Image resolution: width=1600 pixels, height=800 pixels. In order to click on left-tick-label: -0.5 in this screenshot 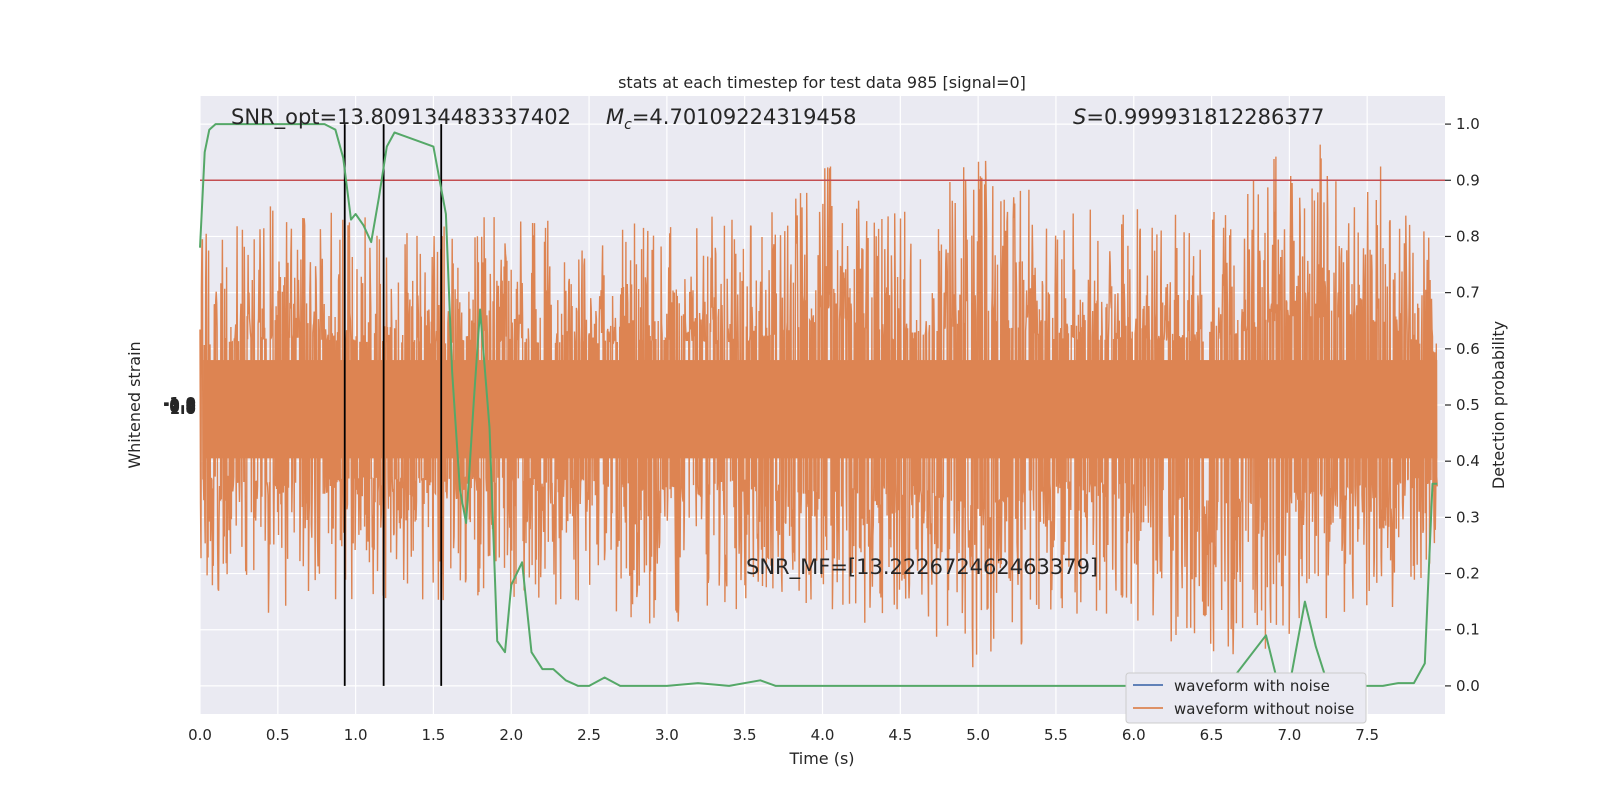, I will do `click(179, 405)`.